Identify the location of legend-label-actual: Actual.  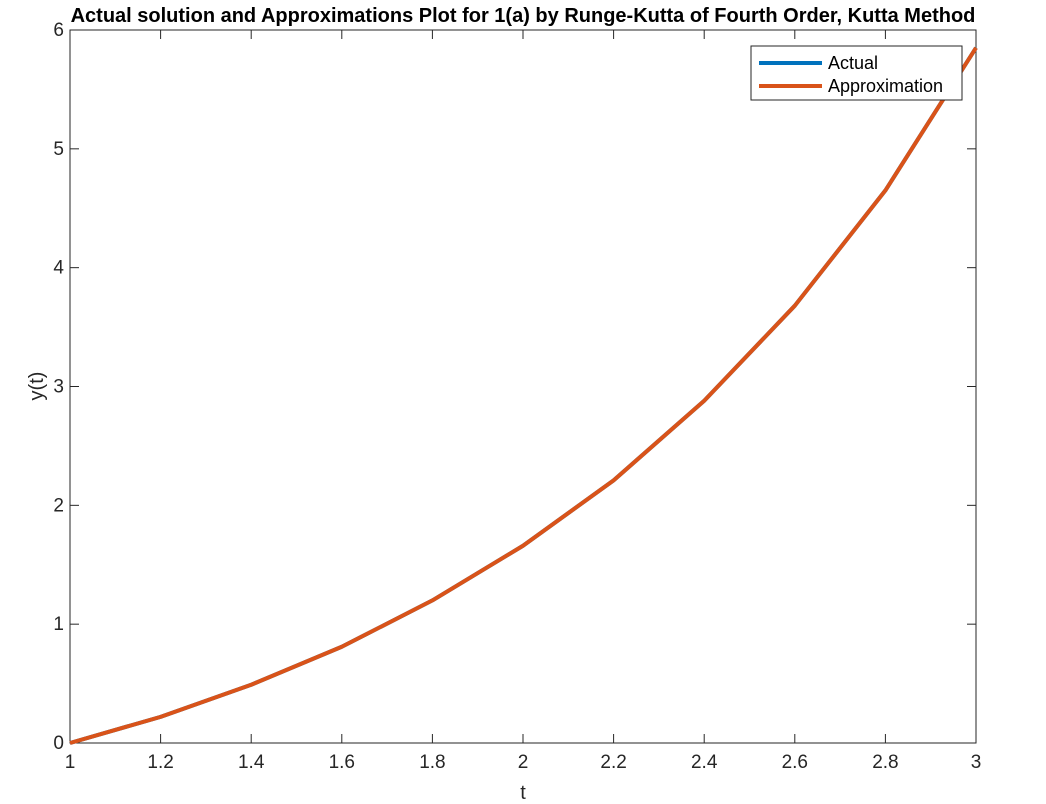
(853, 63).